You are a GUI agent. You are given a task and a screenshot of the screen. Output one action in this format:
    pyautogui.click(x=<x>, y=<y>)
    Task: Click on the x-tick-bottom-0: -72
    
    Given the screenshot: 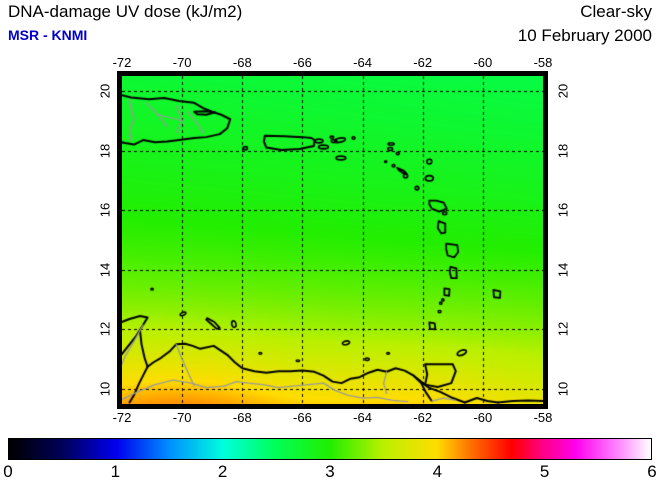 What is the action you would take?
    pyautogui.click(x=122, y=417)
    